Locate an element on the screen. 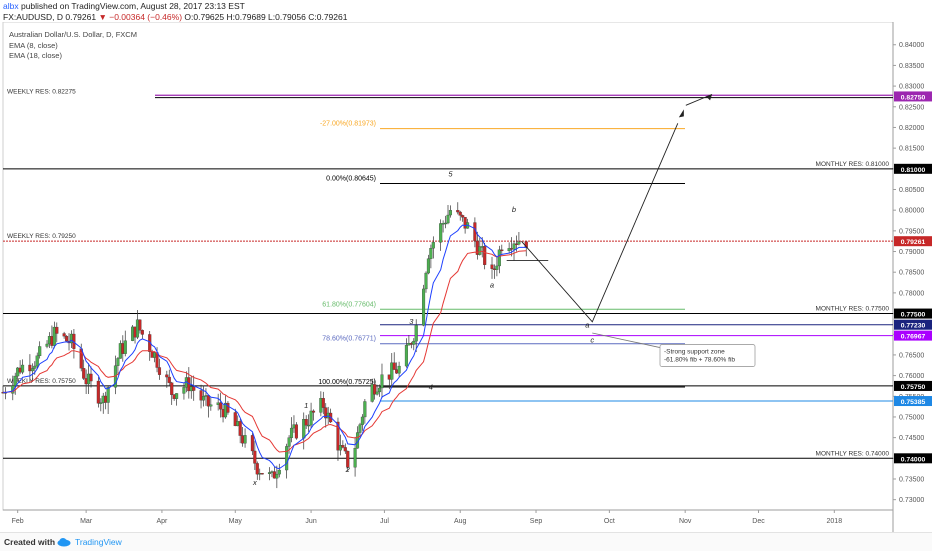 Image resolution: width=932 pixels, height=551 pixels. symbol-label: FX:AUDUSD, D is located at coordinates (33, 17).